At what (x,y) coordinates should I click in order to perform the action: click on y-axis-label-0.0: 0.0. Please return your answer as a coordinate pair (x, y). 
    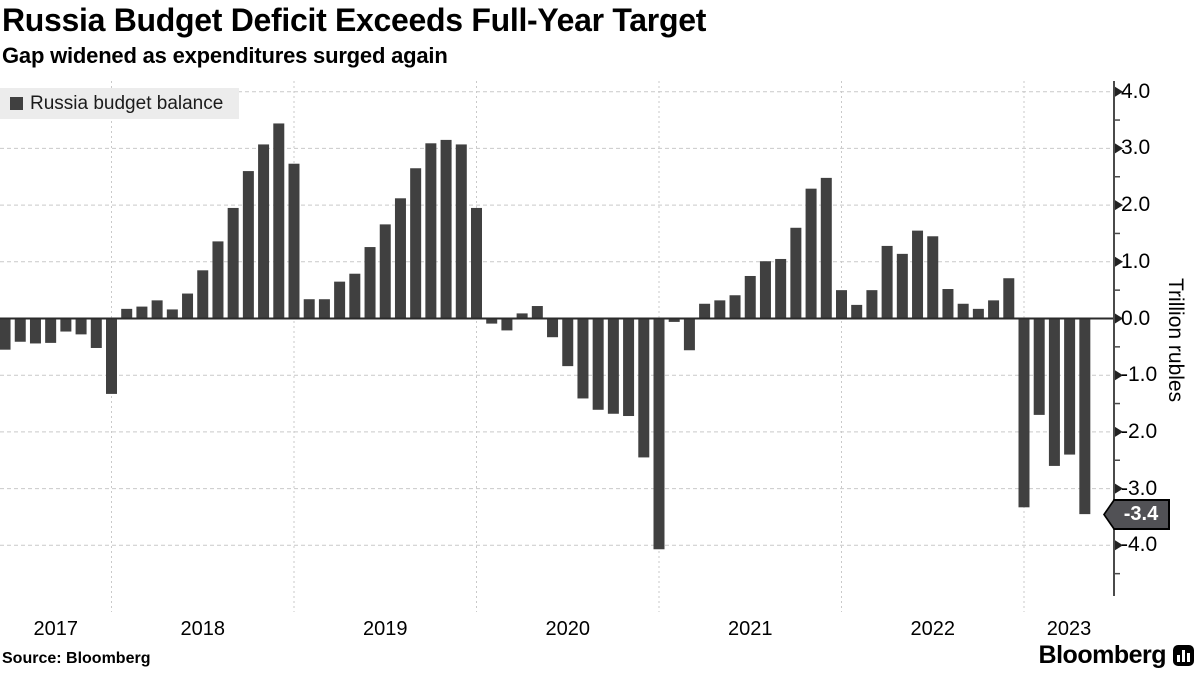
    Looking at the image, I should click on (1136, 318).